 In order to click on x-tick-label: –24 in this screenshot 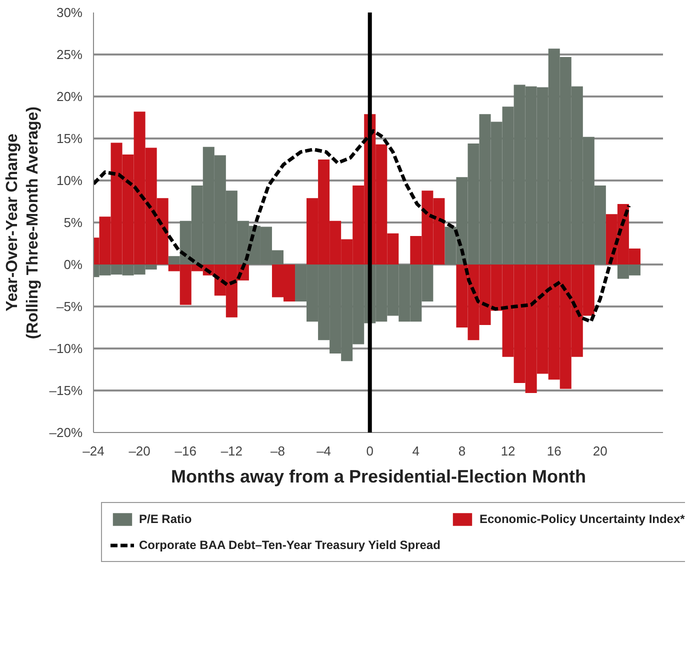, I will do `click(93, 451)`.